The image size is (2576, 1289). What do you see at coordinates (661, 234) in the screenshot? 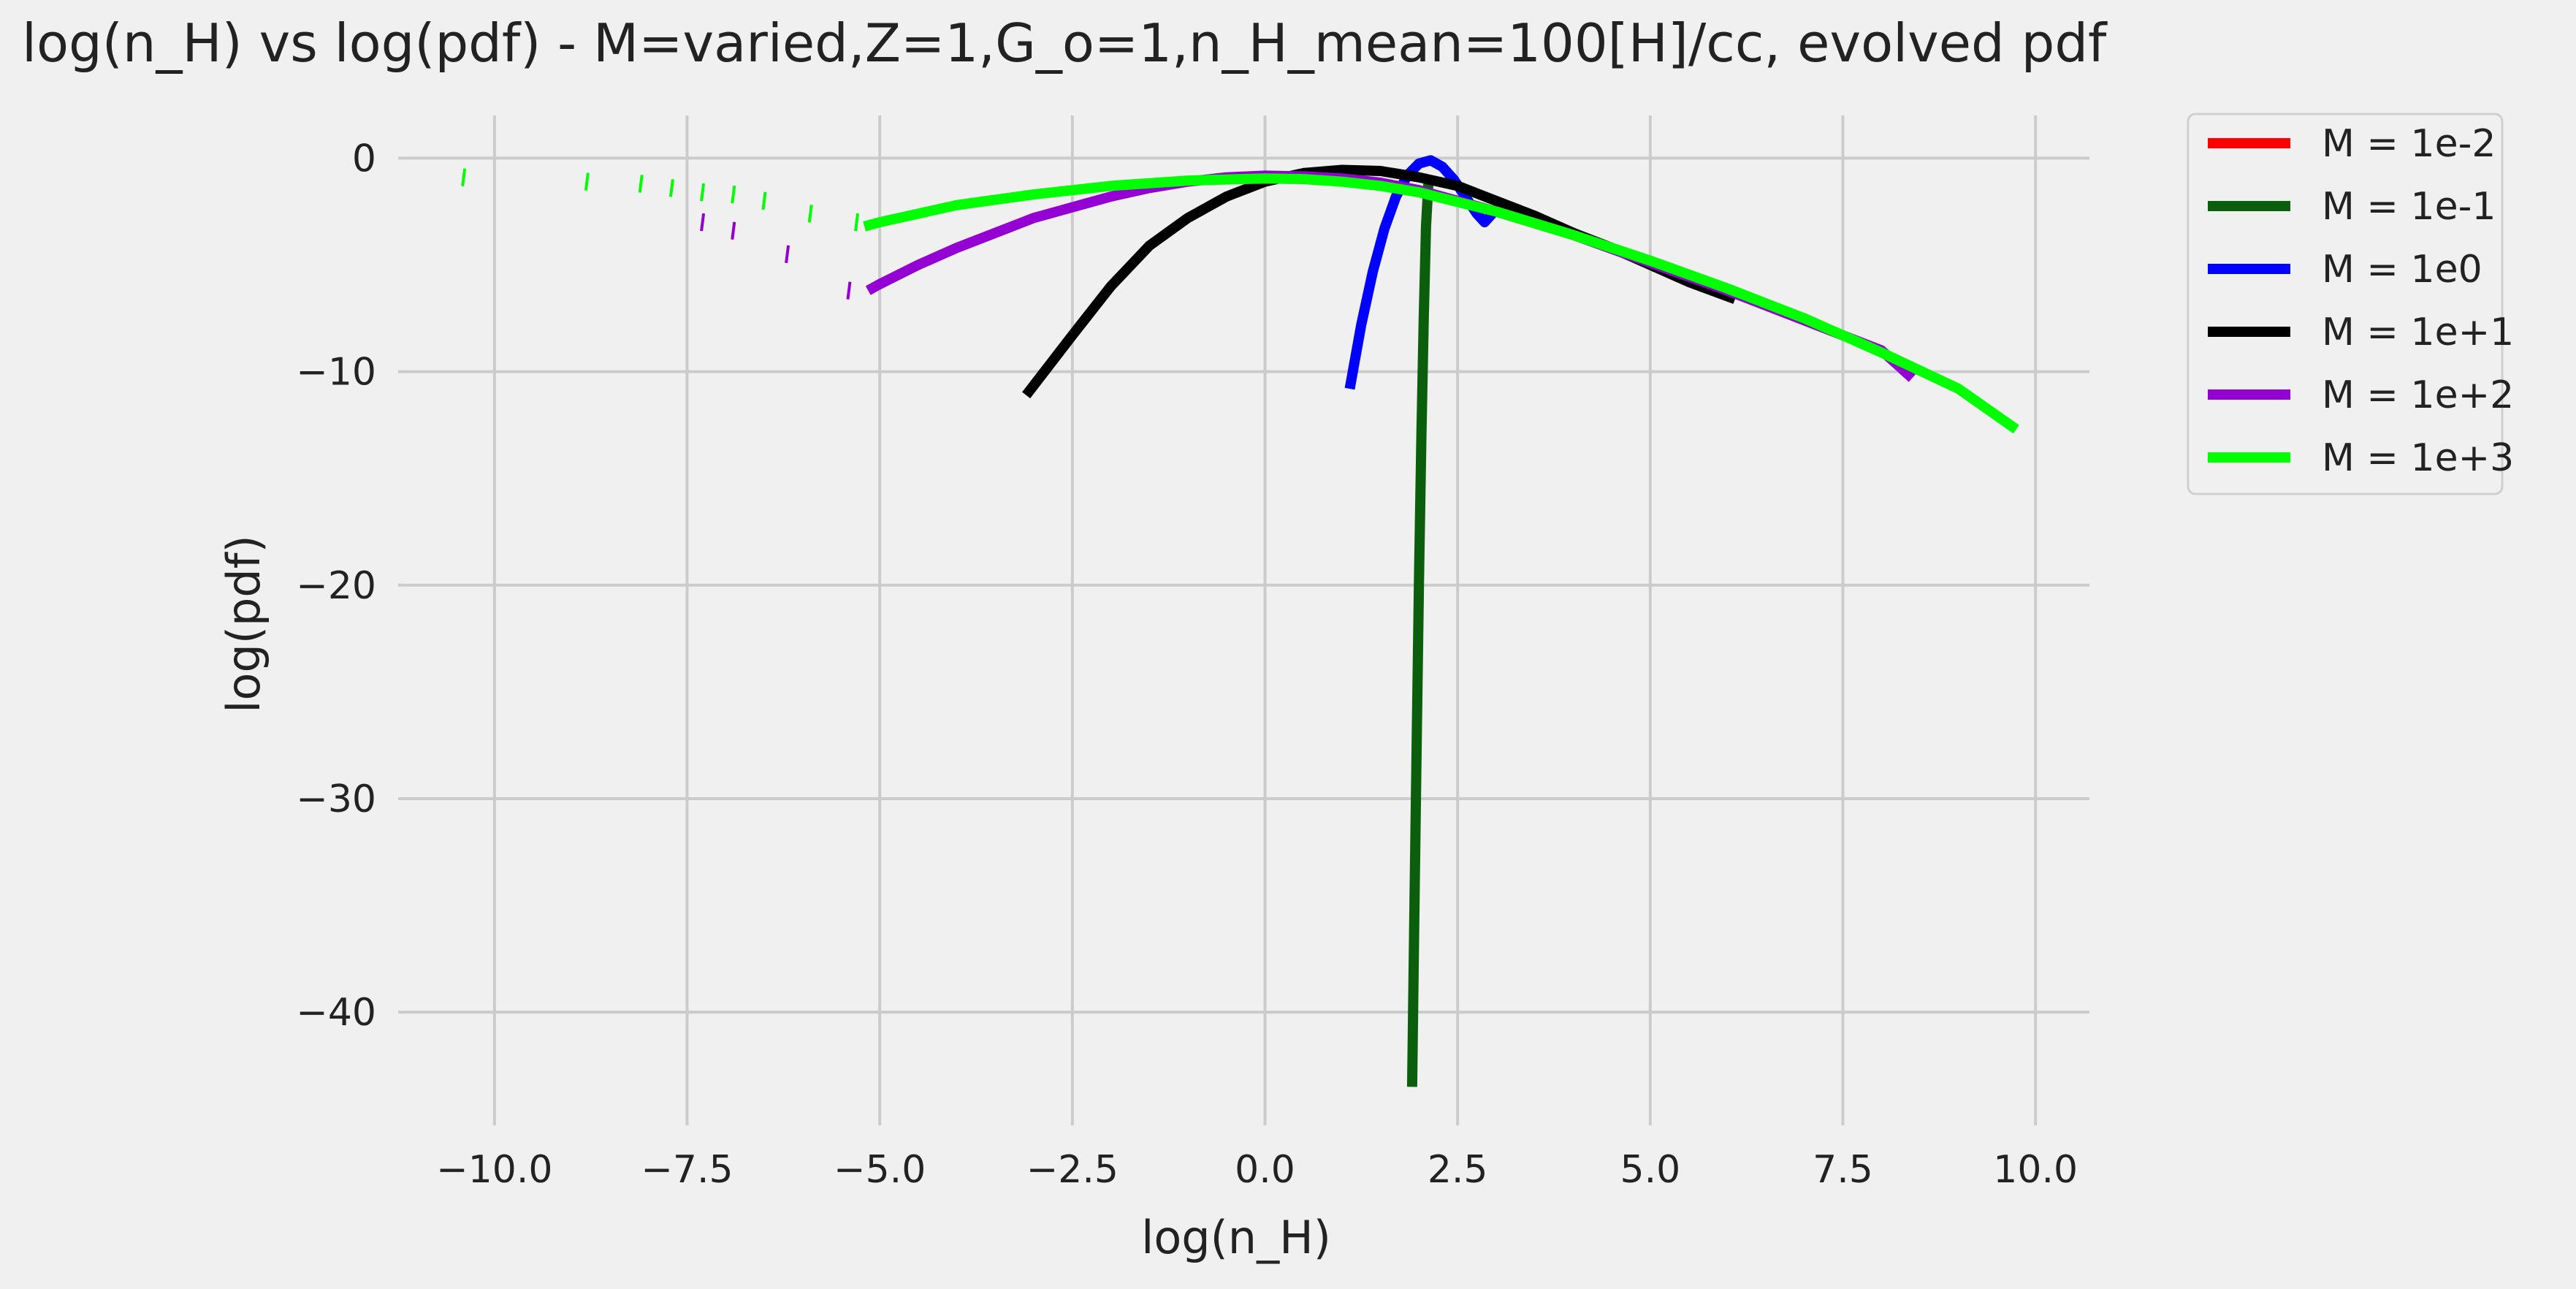
I see `scatter-fragments` at bounding box center [661, 234].